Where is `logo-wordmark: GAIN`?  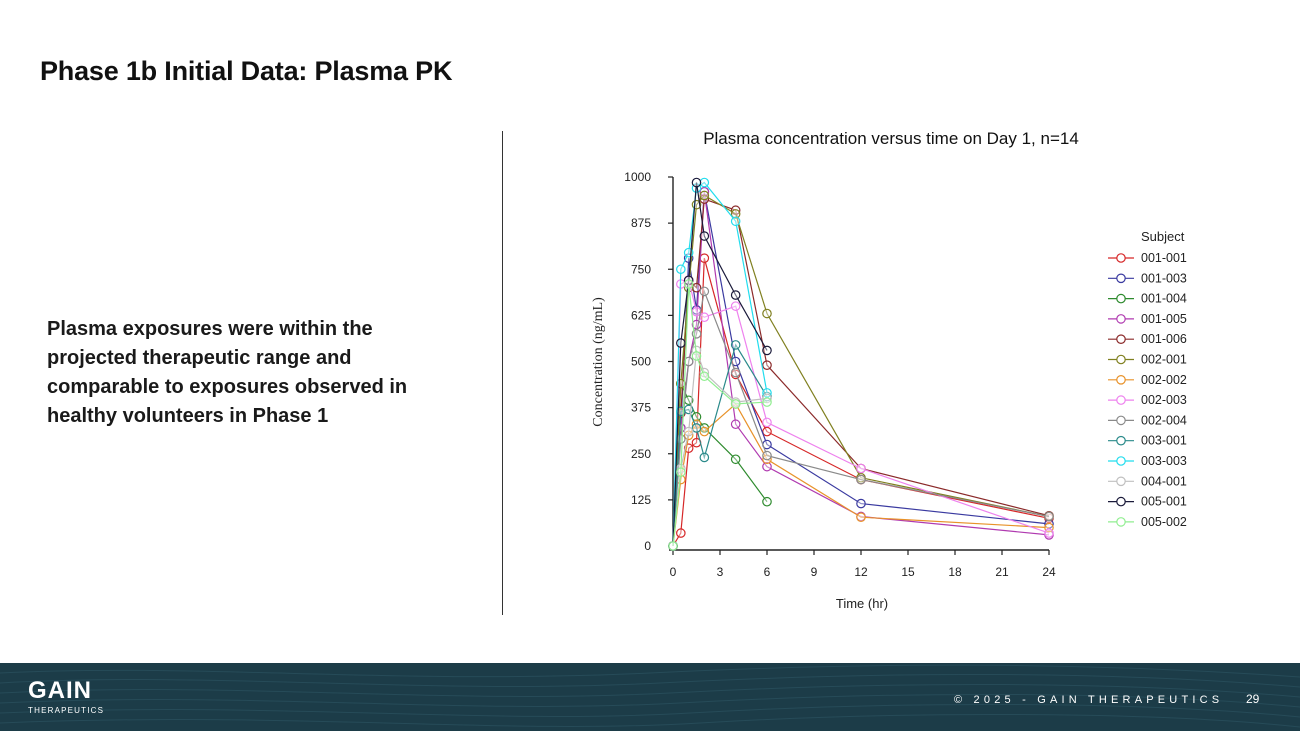 logo-wordmark: GAIN is located at coordinates (60, 690).